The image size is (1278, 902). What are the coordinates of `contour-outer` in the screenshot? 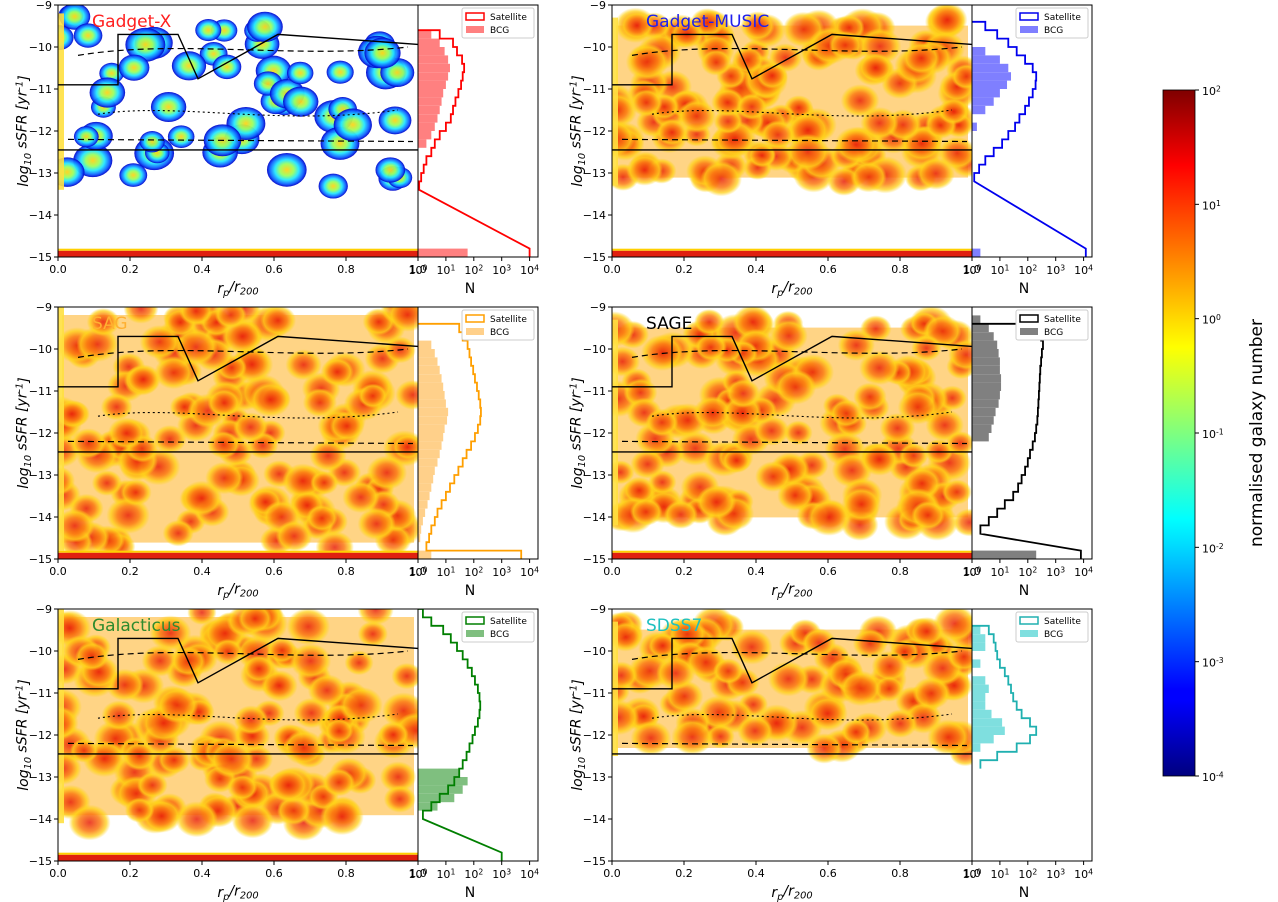 It's located at (238, 696).